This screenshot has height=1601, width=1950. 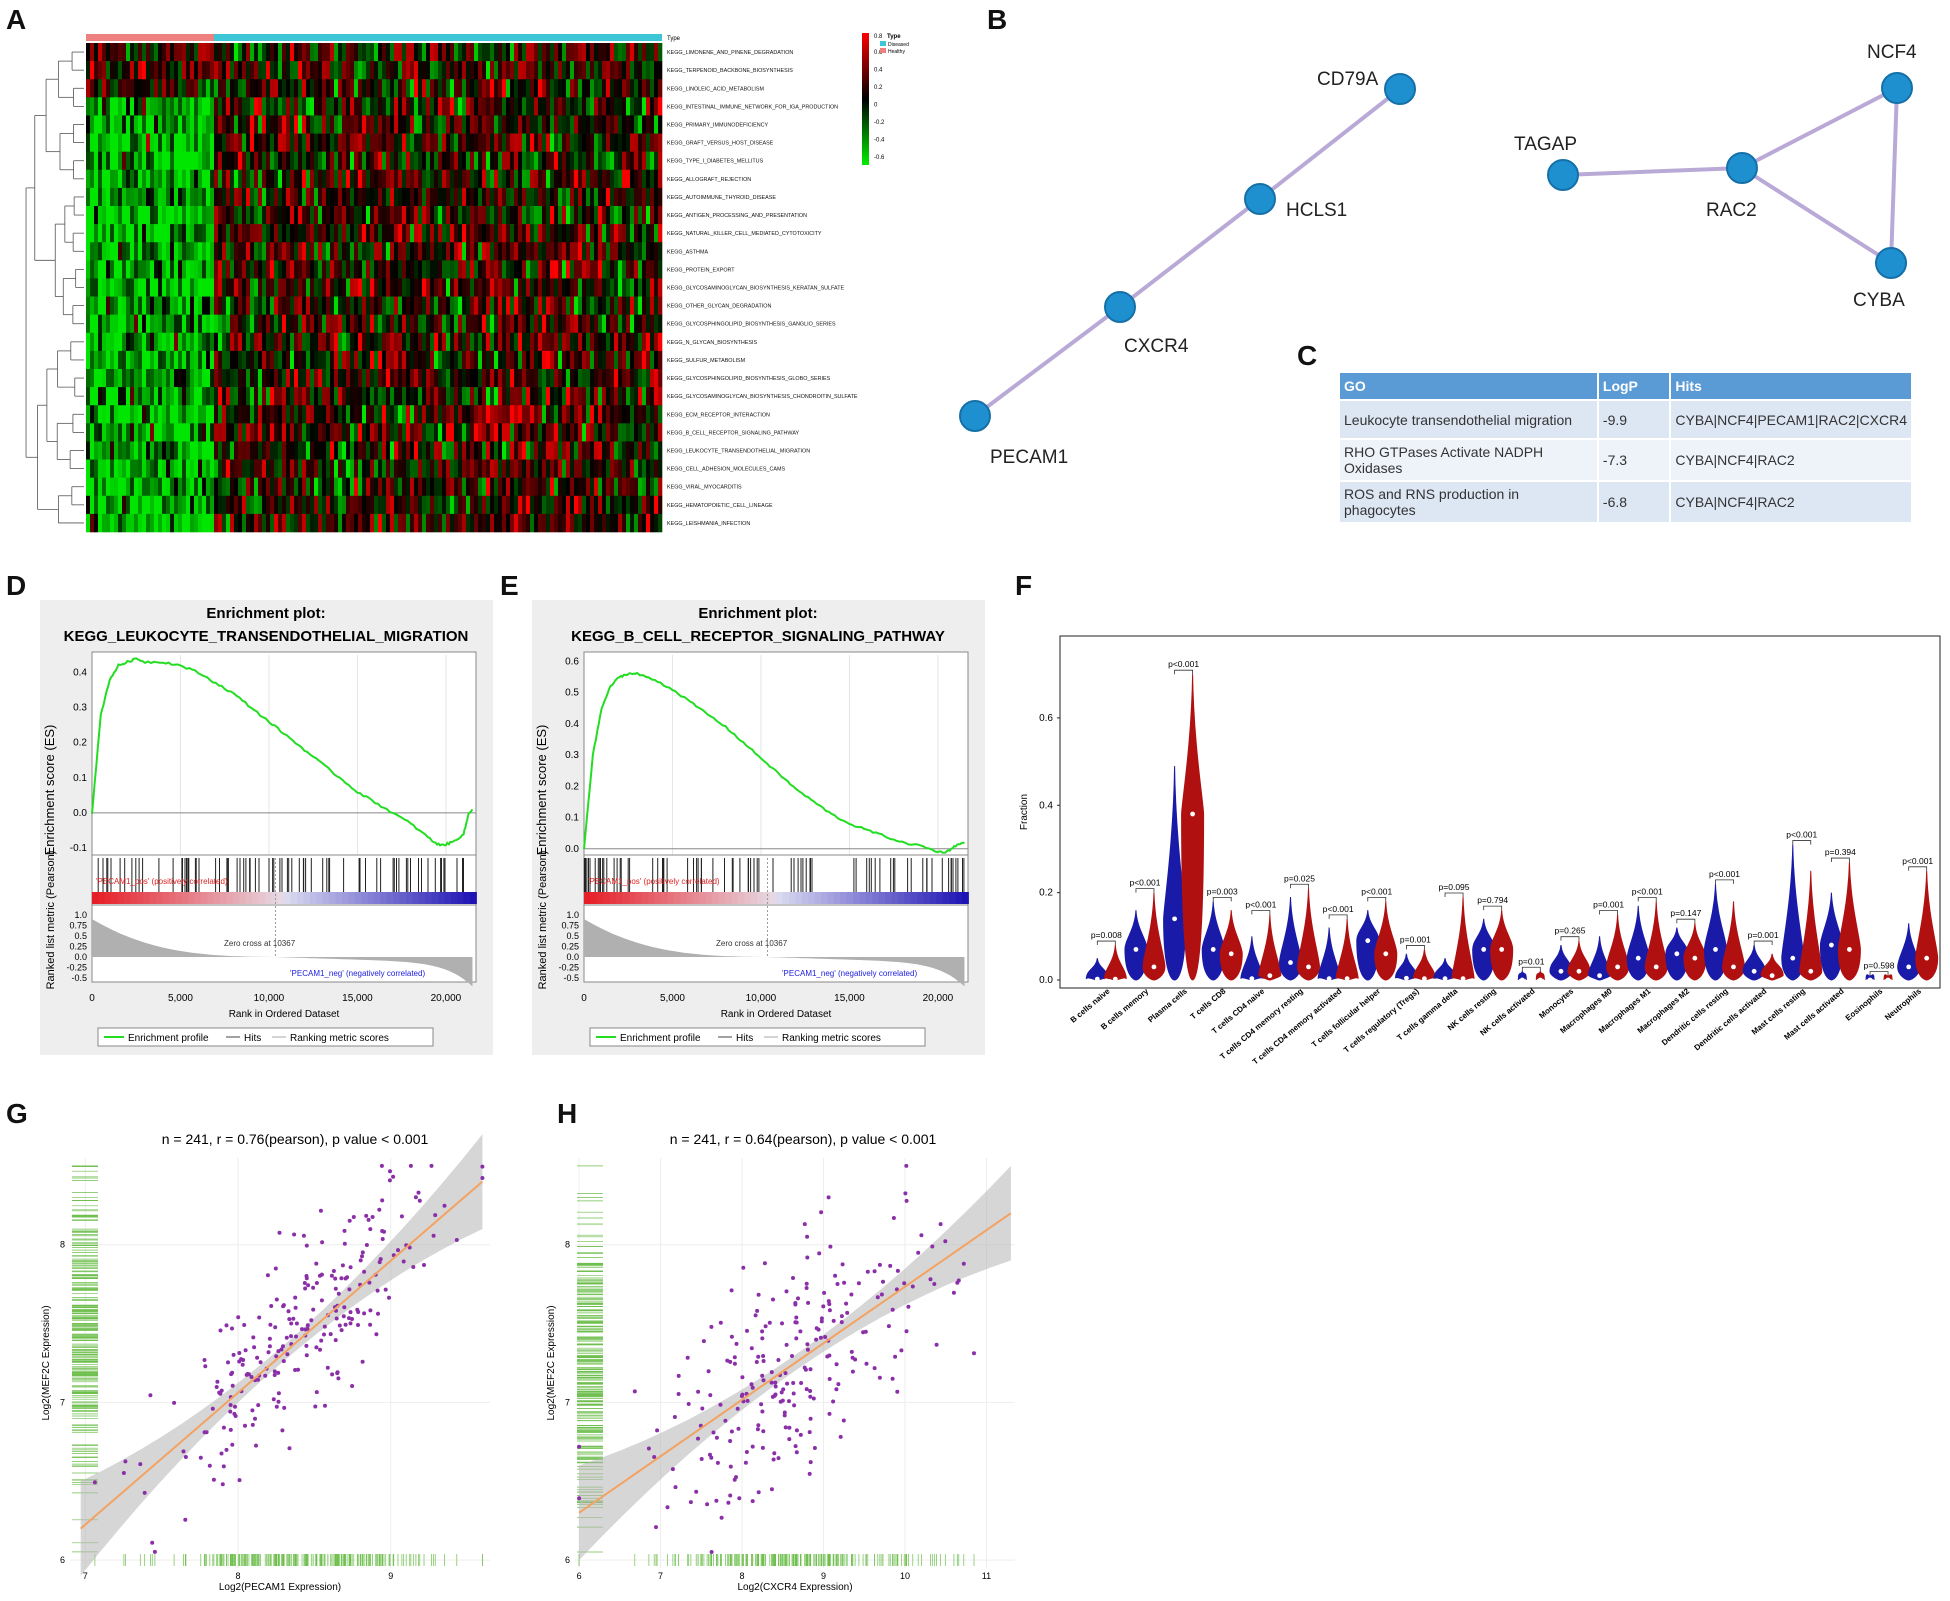 I want to click on node-tagap, so click(x=1563, y=175).